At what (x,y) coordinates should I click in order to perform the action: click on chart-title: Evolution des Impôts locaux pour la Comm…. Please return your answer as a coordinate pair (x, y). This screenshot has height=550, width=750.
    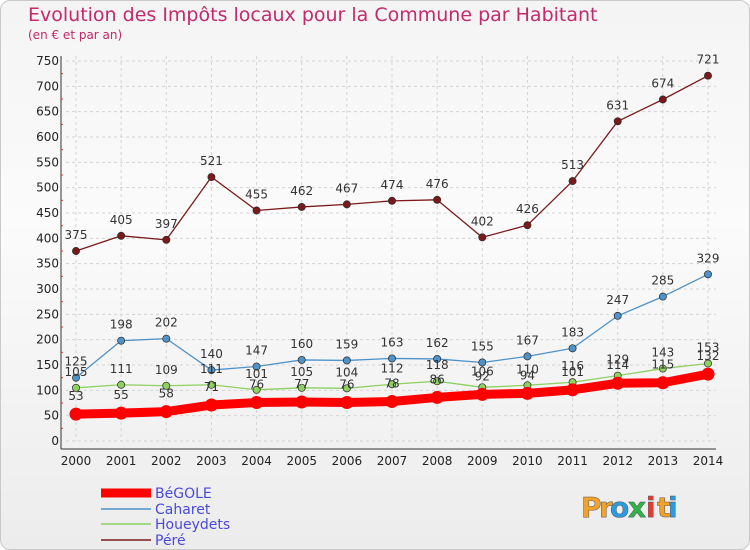
    Looking at the image, I should click on (313, 15).